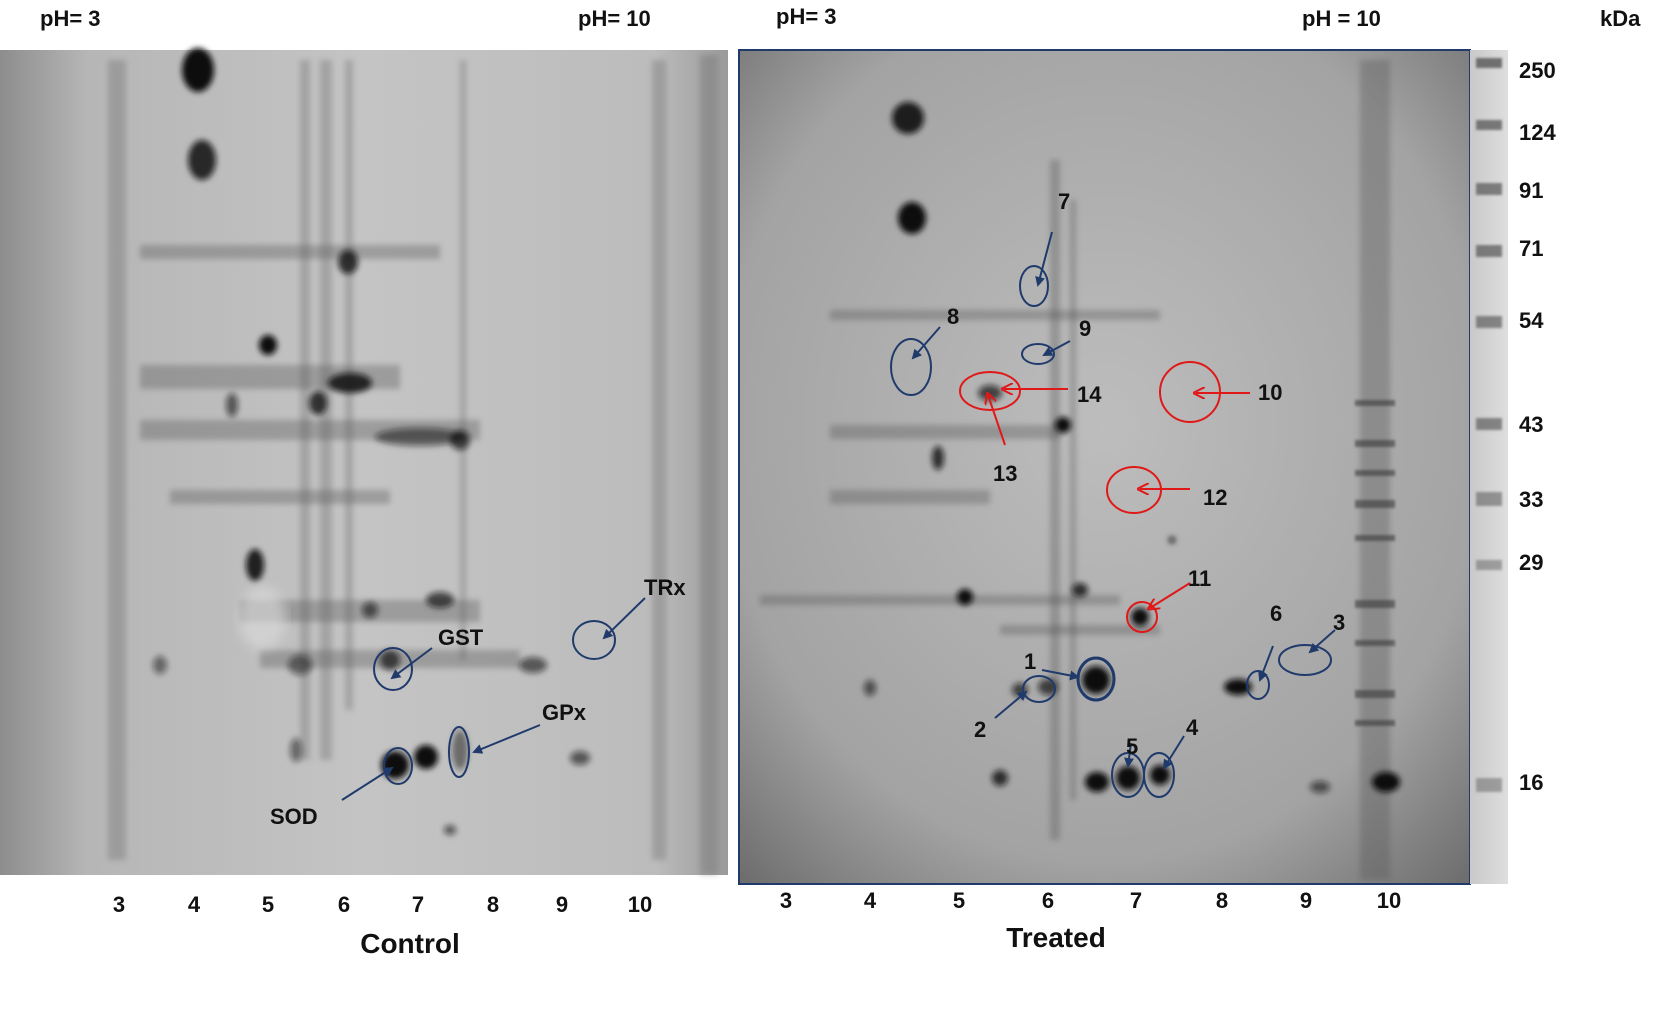 This screenshot has height=1013, width=1654. I want to click on treated-tick-3: 3, so click(786, 900).